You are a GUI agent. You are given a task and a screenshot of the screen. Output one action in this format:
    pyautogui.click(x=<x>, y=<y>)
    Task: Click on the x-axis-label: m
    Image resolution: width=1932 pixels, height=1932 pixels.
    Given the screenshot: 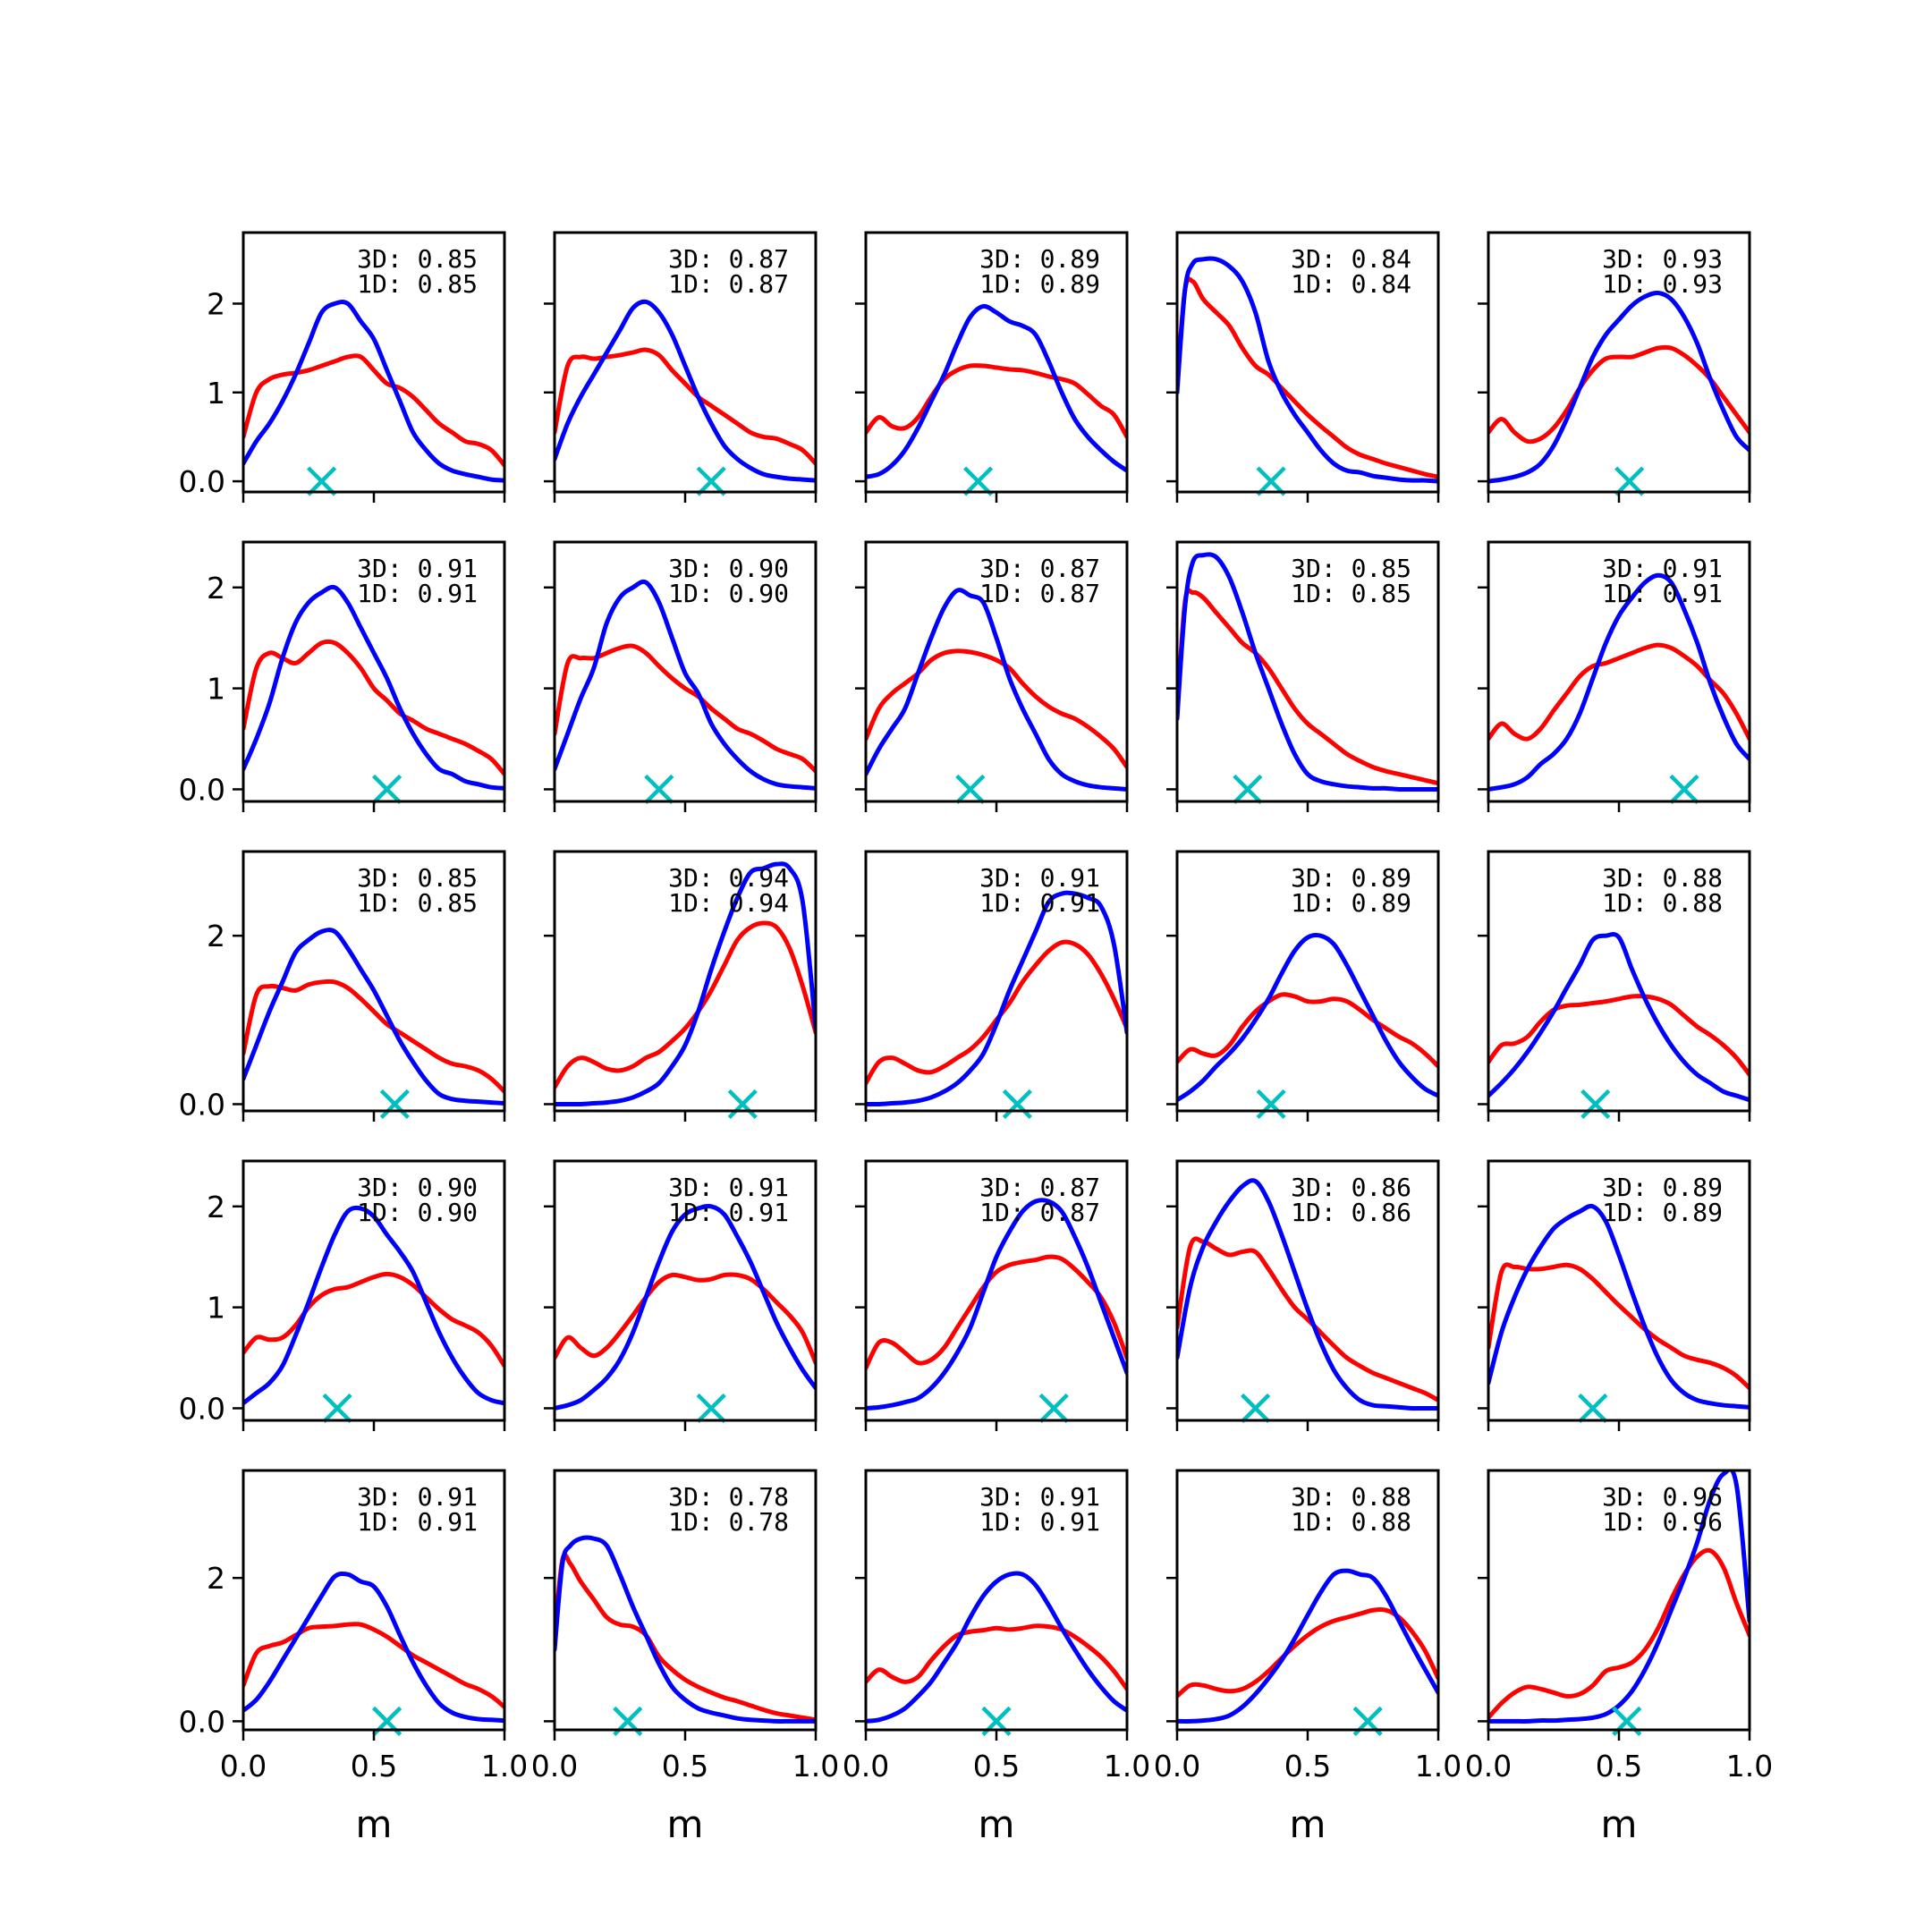 What is the action you would take?
    pyautogui.click(x=685, y=1824)
    